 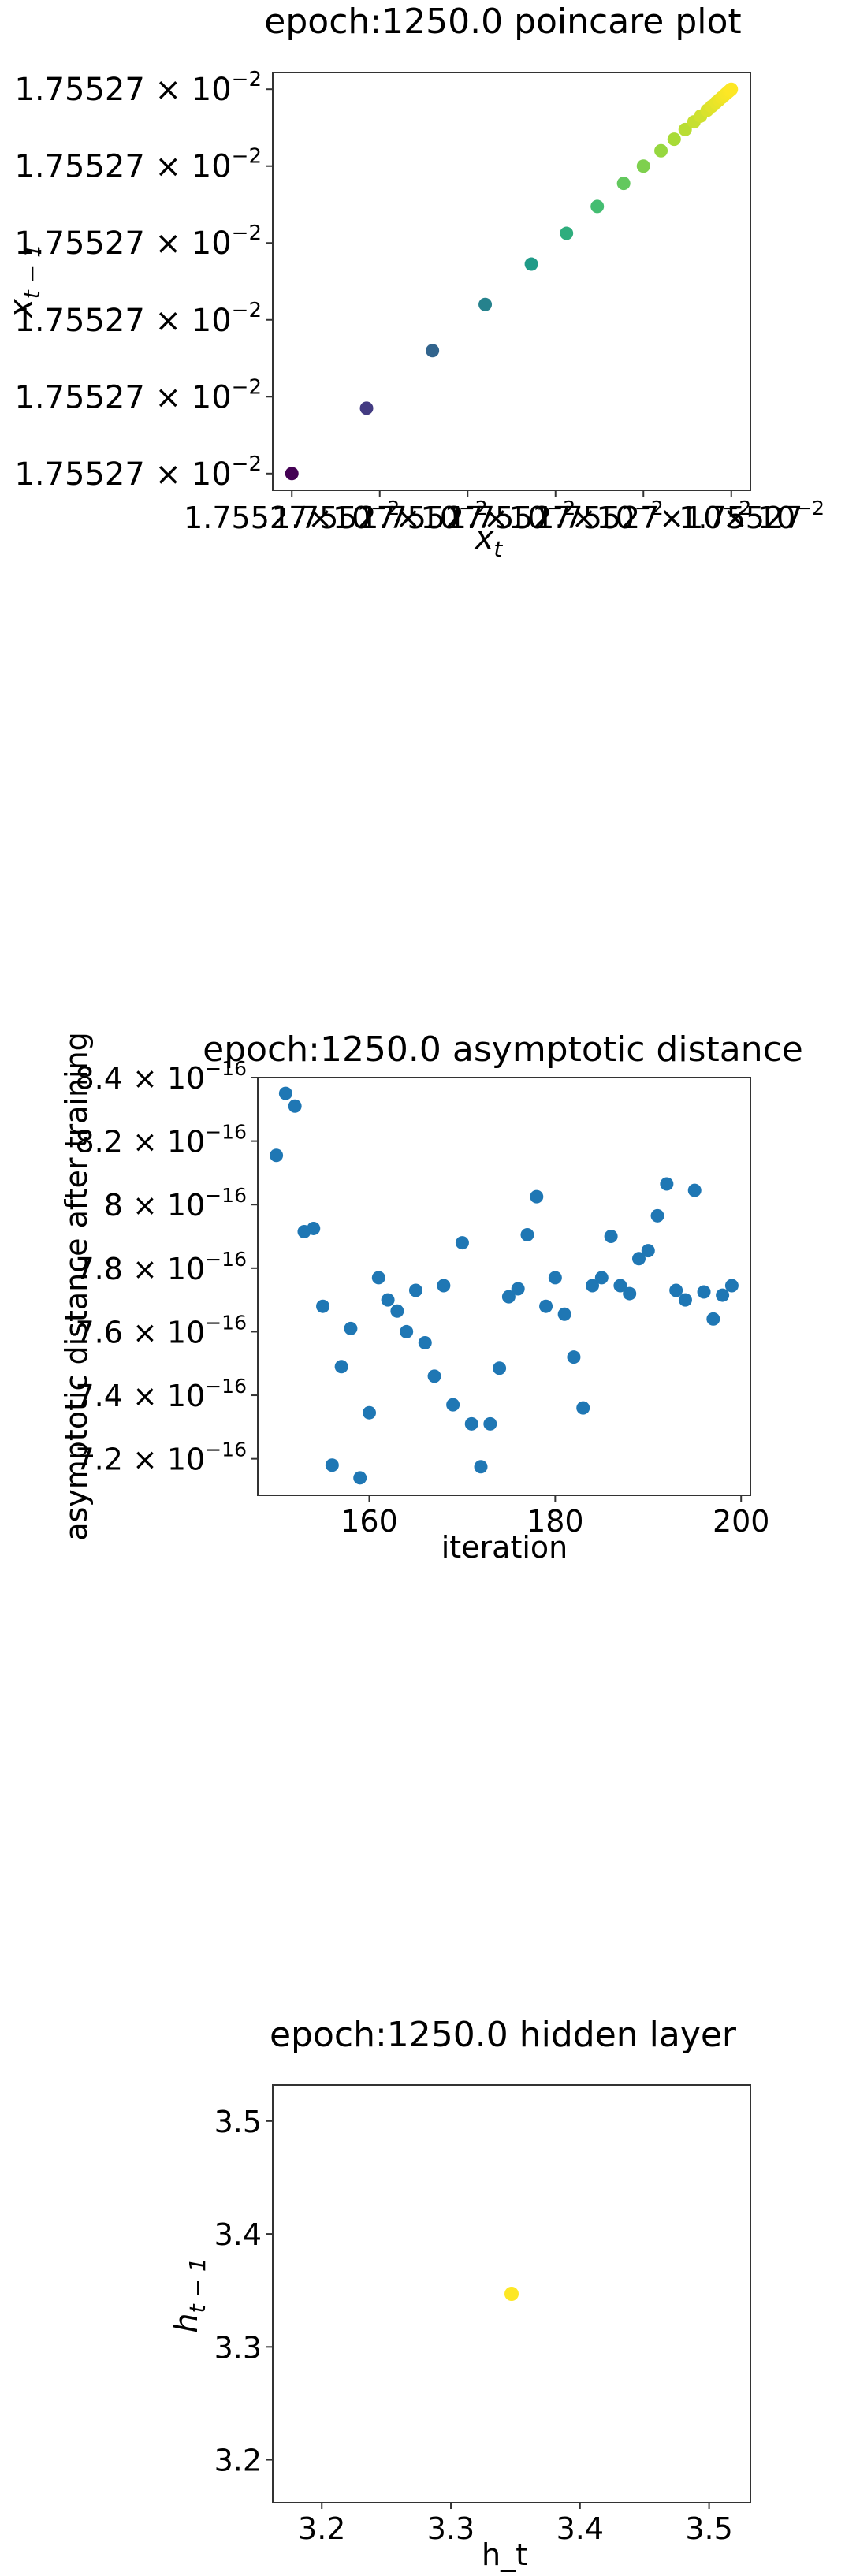 I want to click on hidden-layer-plot-frame, so click(x=511, y=2293).